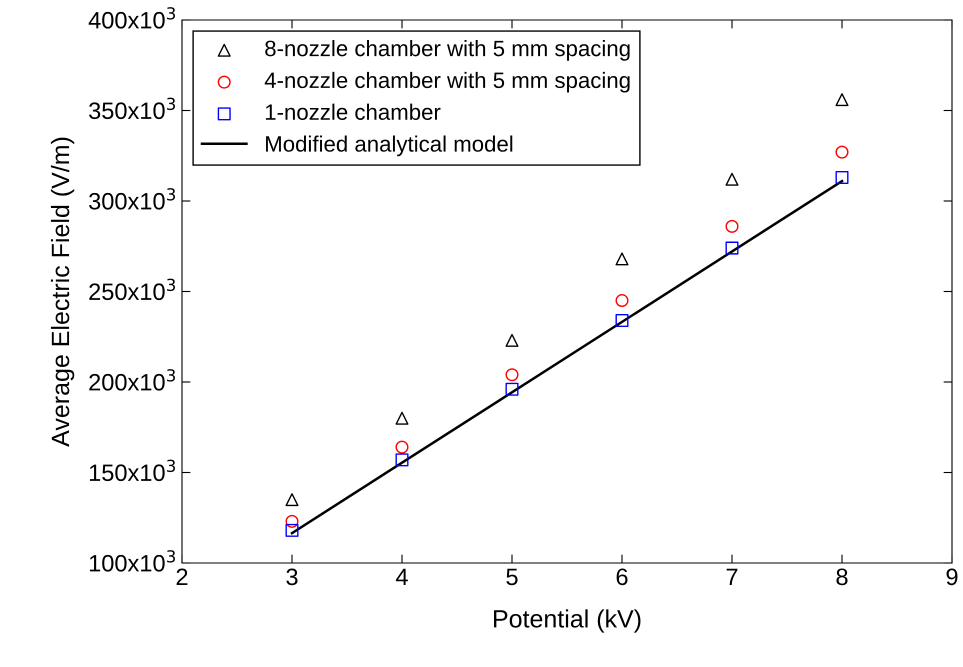  I want to click on y-axis-title: Average Electric Field (V/m), so click(62, 292).